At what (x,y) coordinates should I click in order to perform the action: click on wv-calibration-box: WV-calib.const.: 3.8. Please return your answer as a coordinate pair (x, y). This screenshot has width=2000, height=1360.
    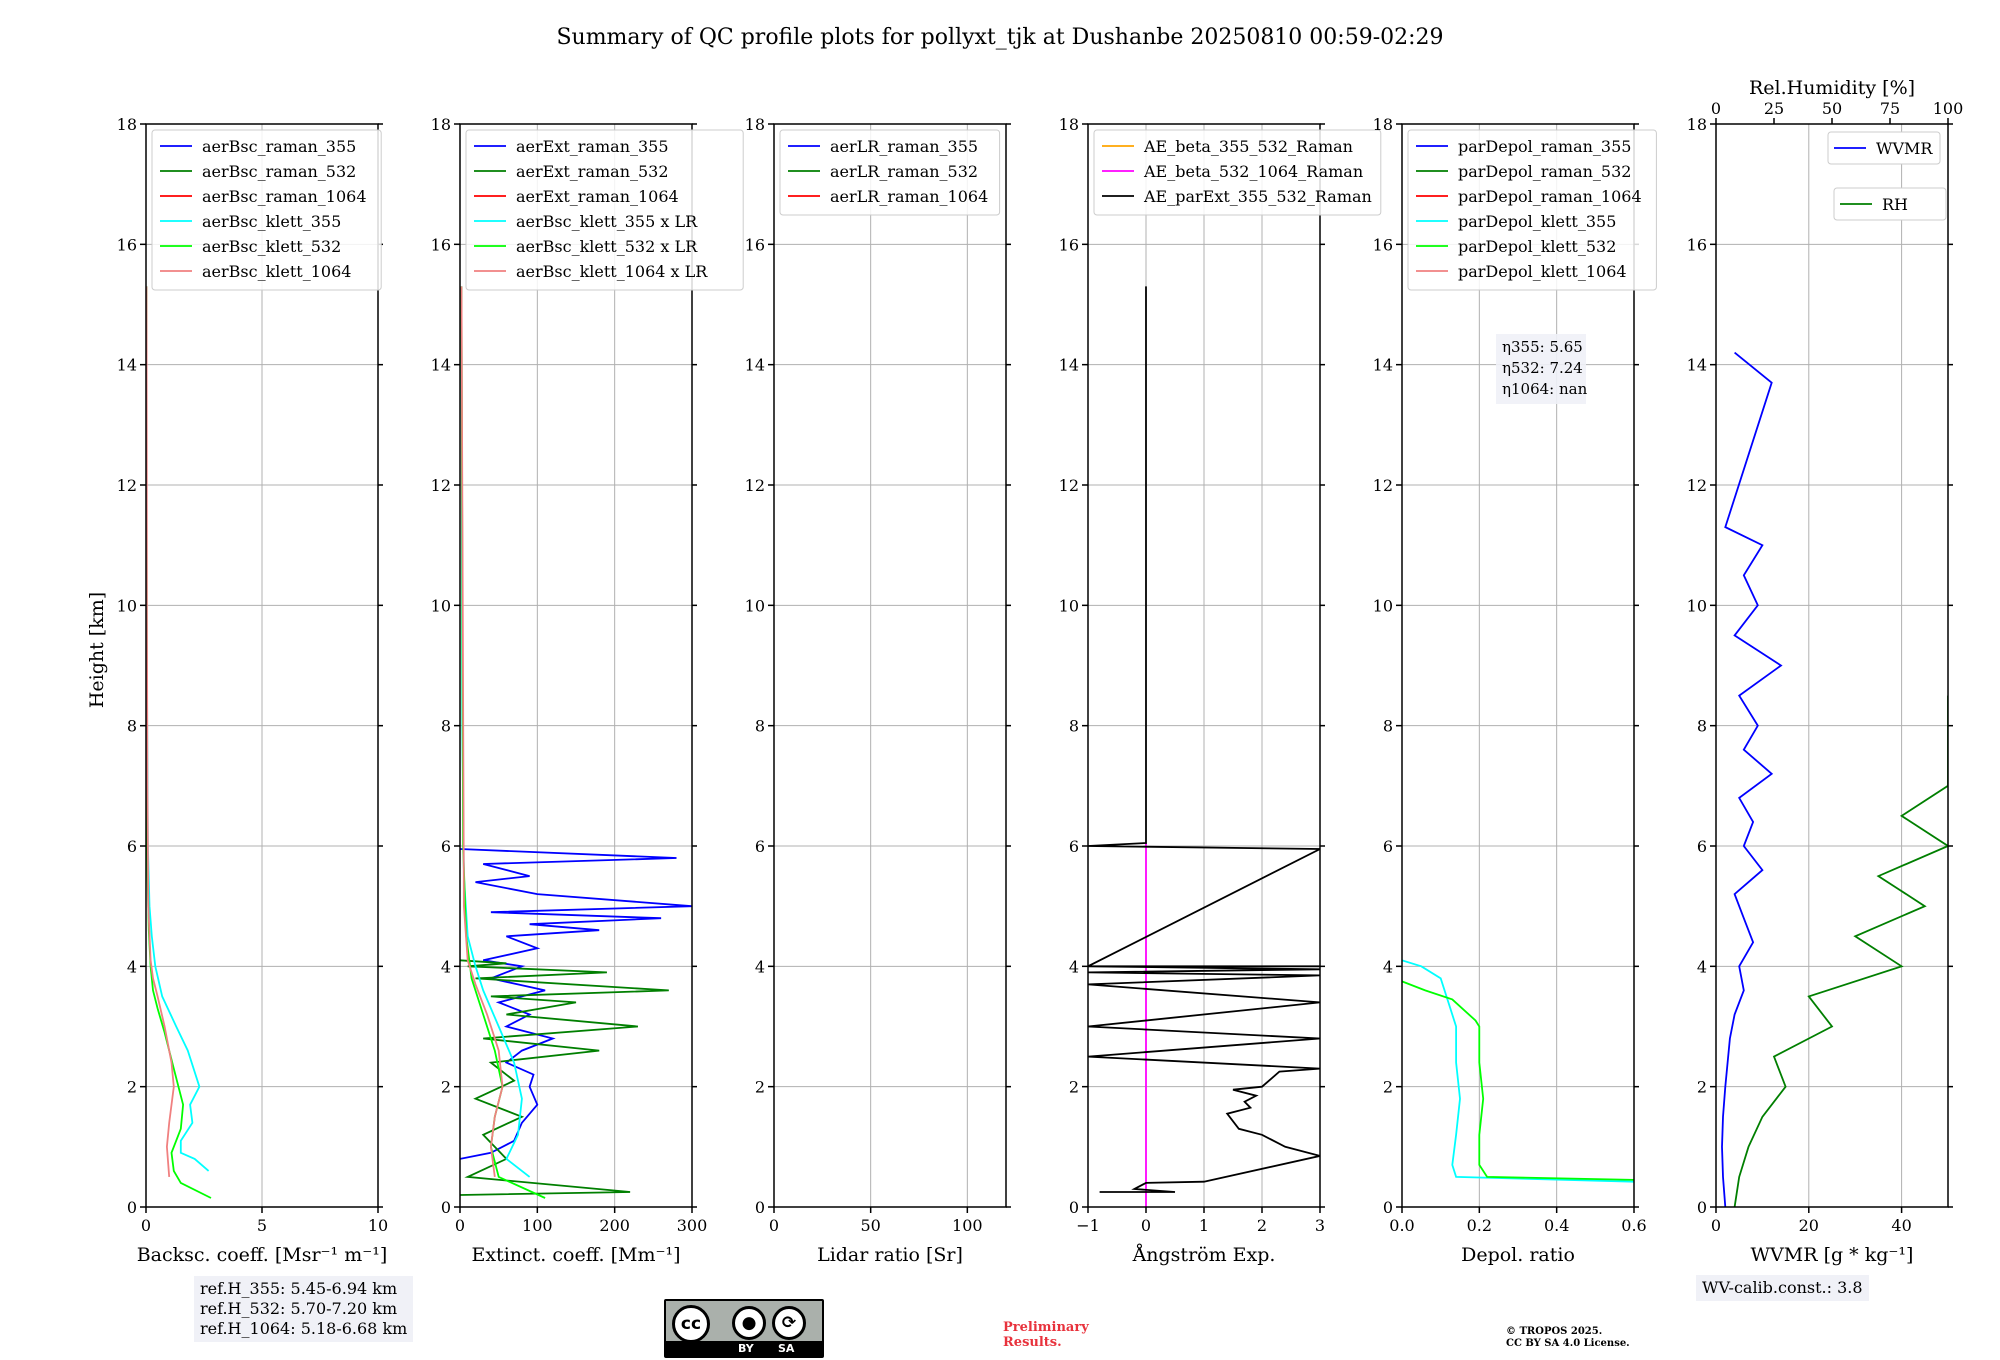
    Looking at the image, I should click on (1782, 1288).